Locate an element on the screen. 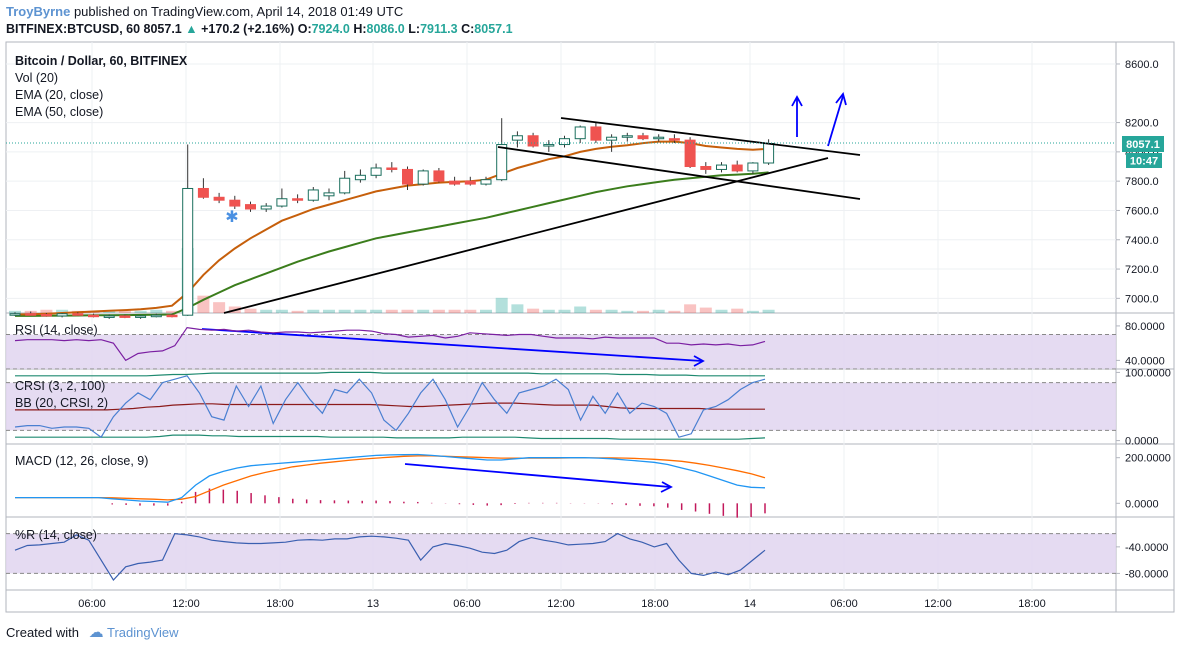  price-tag-value: 8057.1 is located at coordinates (1143, 145).